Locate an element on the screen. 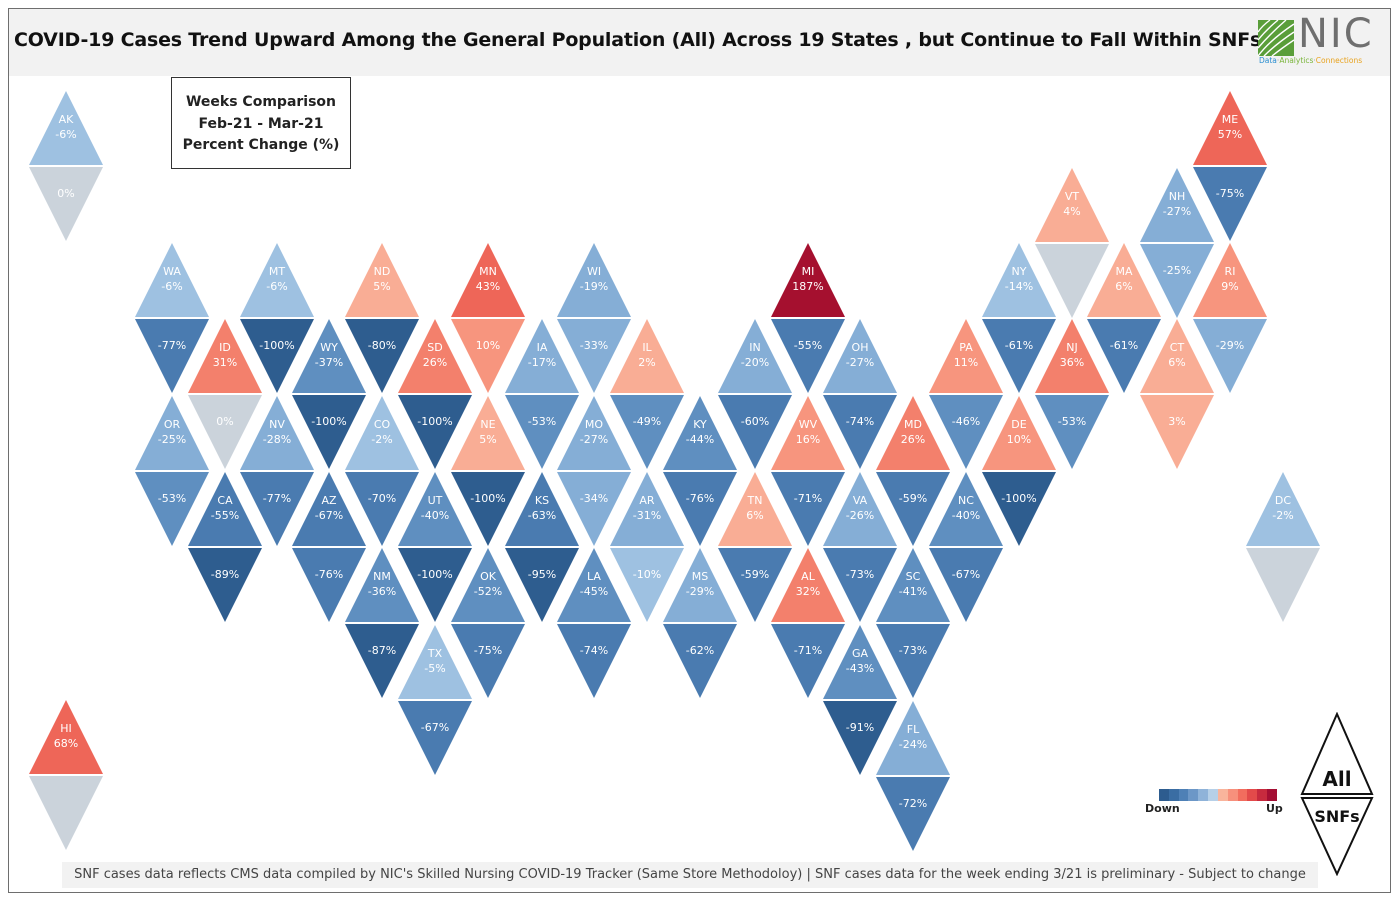  state-az-all-triangle is located at coordinates (329, 509).